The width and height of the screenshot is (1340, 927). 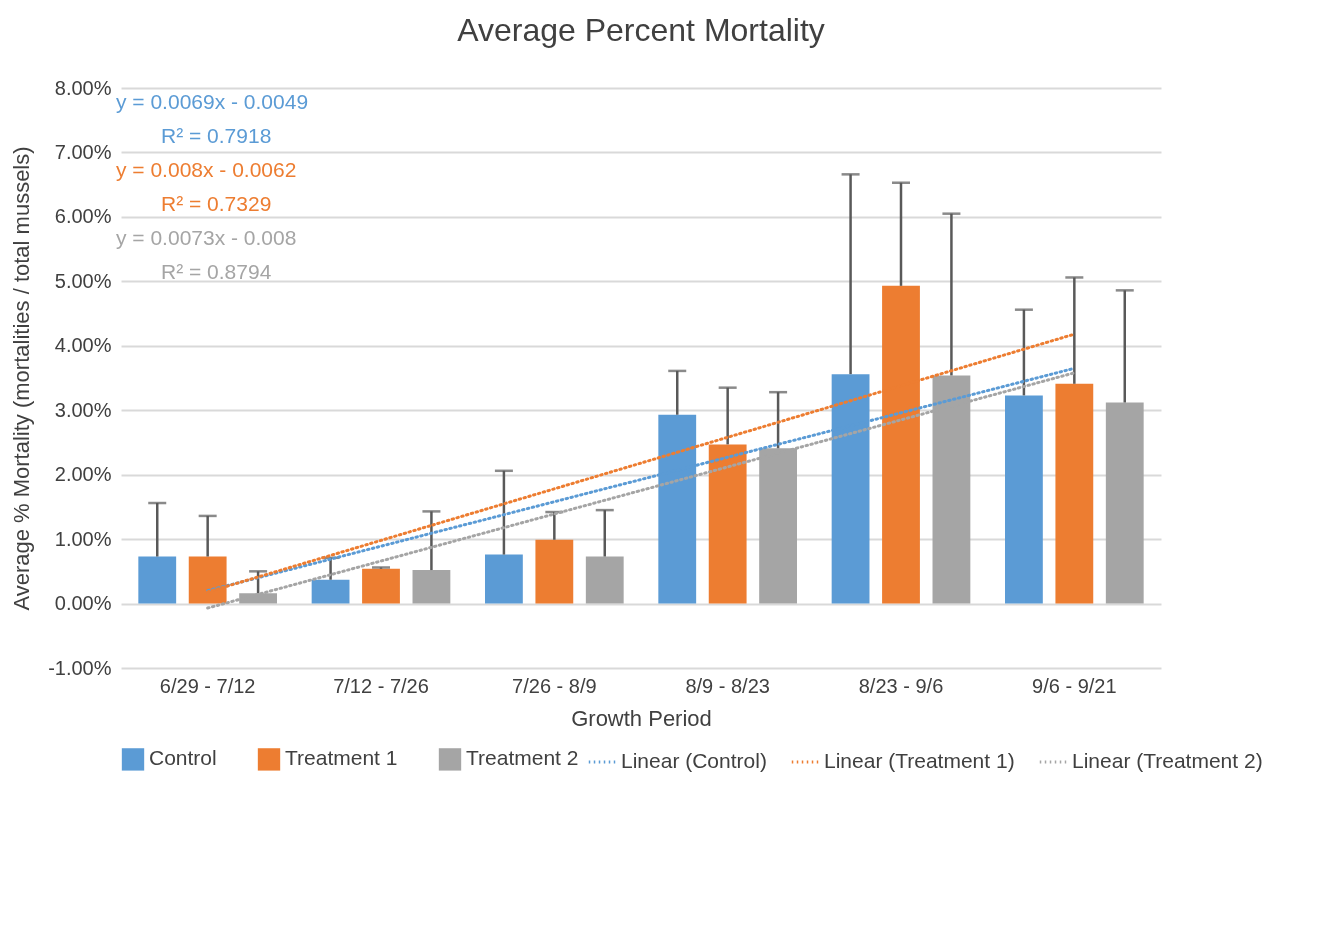 I want to click on y-axis-title: Average % Mortality (mortalities / total mussels), so click(x=22, y=378).